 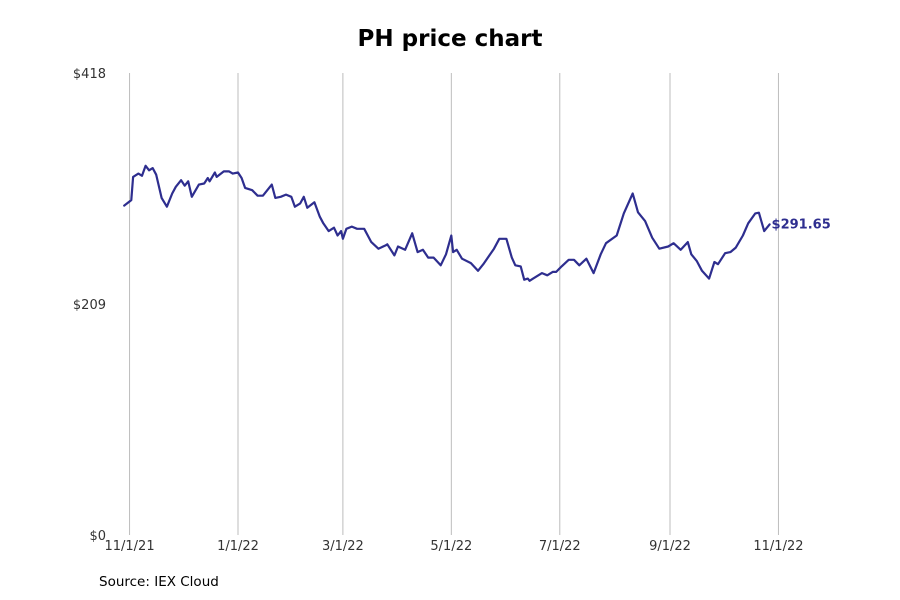 I want to click on x-tick-label: 3/1/22, so click(x=343, y=546).